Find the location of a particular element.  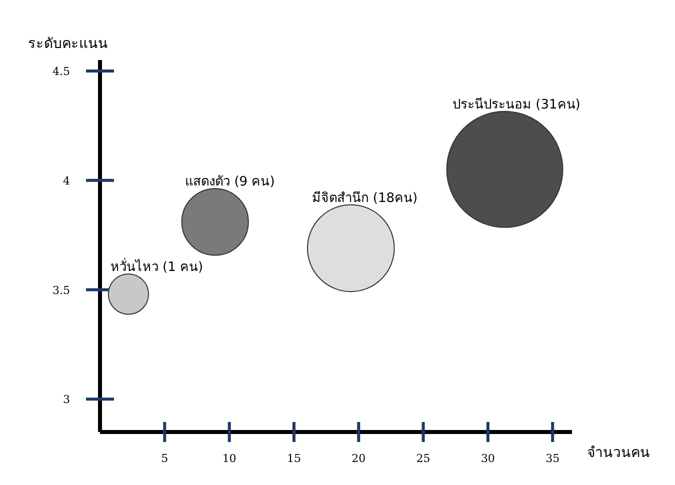

y-tick-label: 3 is located at coordinates (66, 399).